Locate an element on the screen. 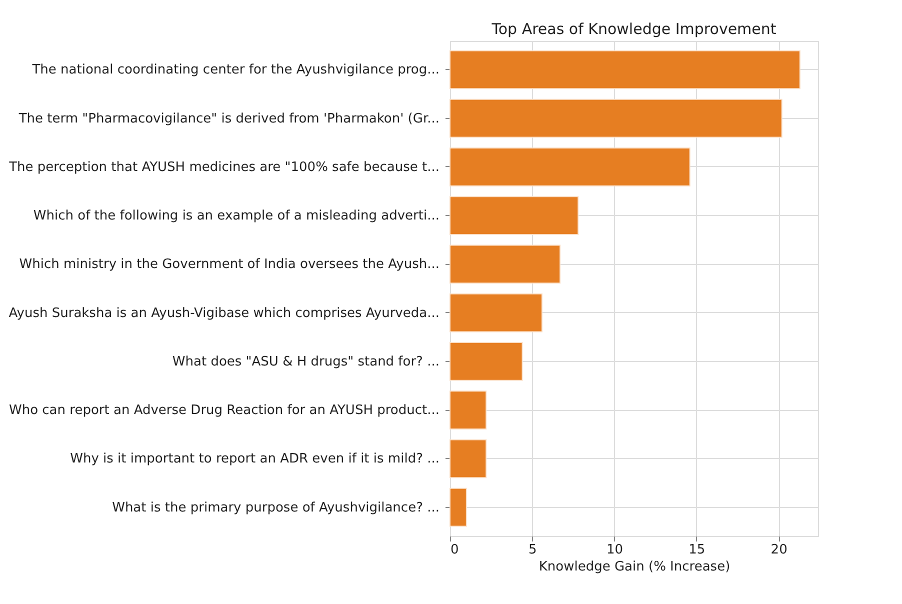 This screenshot has height=604, width=902. x-axis-title: Knowledge Gain (% Increase) is located at coordinates (634, 567).